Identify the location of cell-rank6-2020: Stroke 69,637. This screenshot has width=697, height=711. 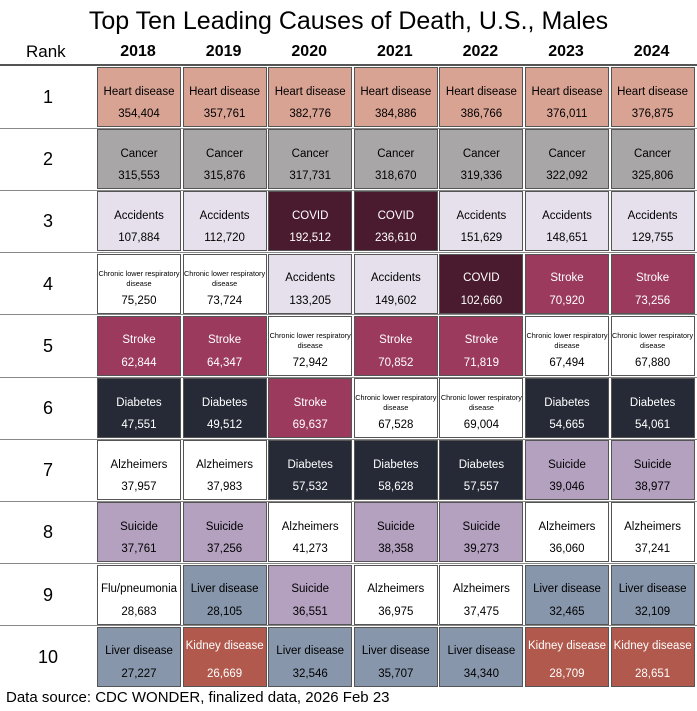
(310, 408).